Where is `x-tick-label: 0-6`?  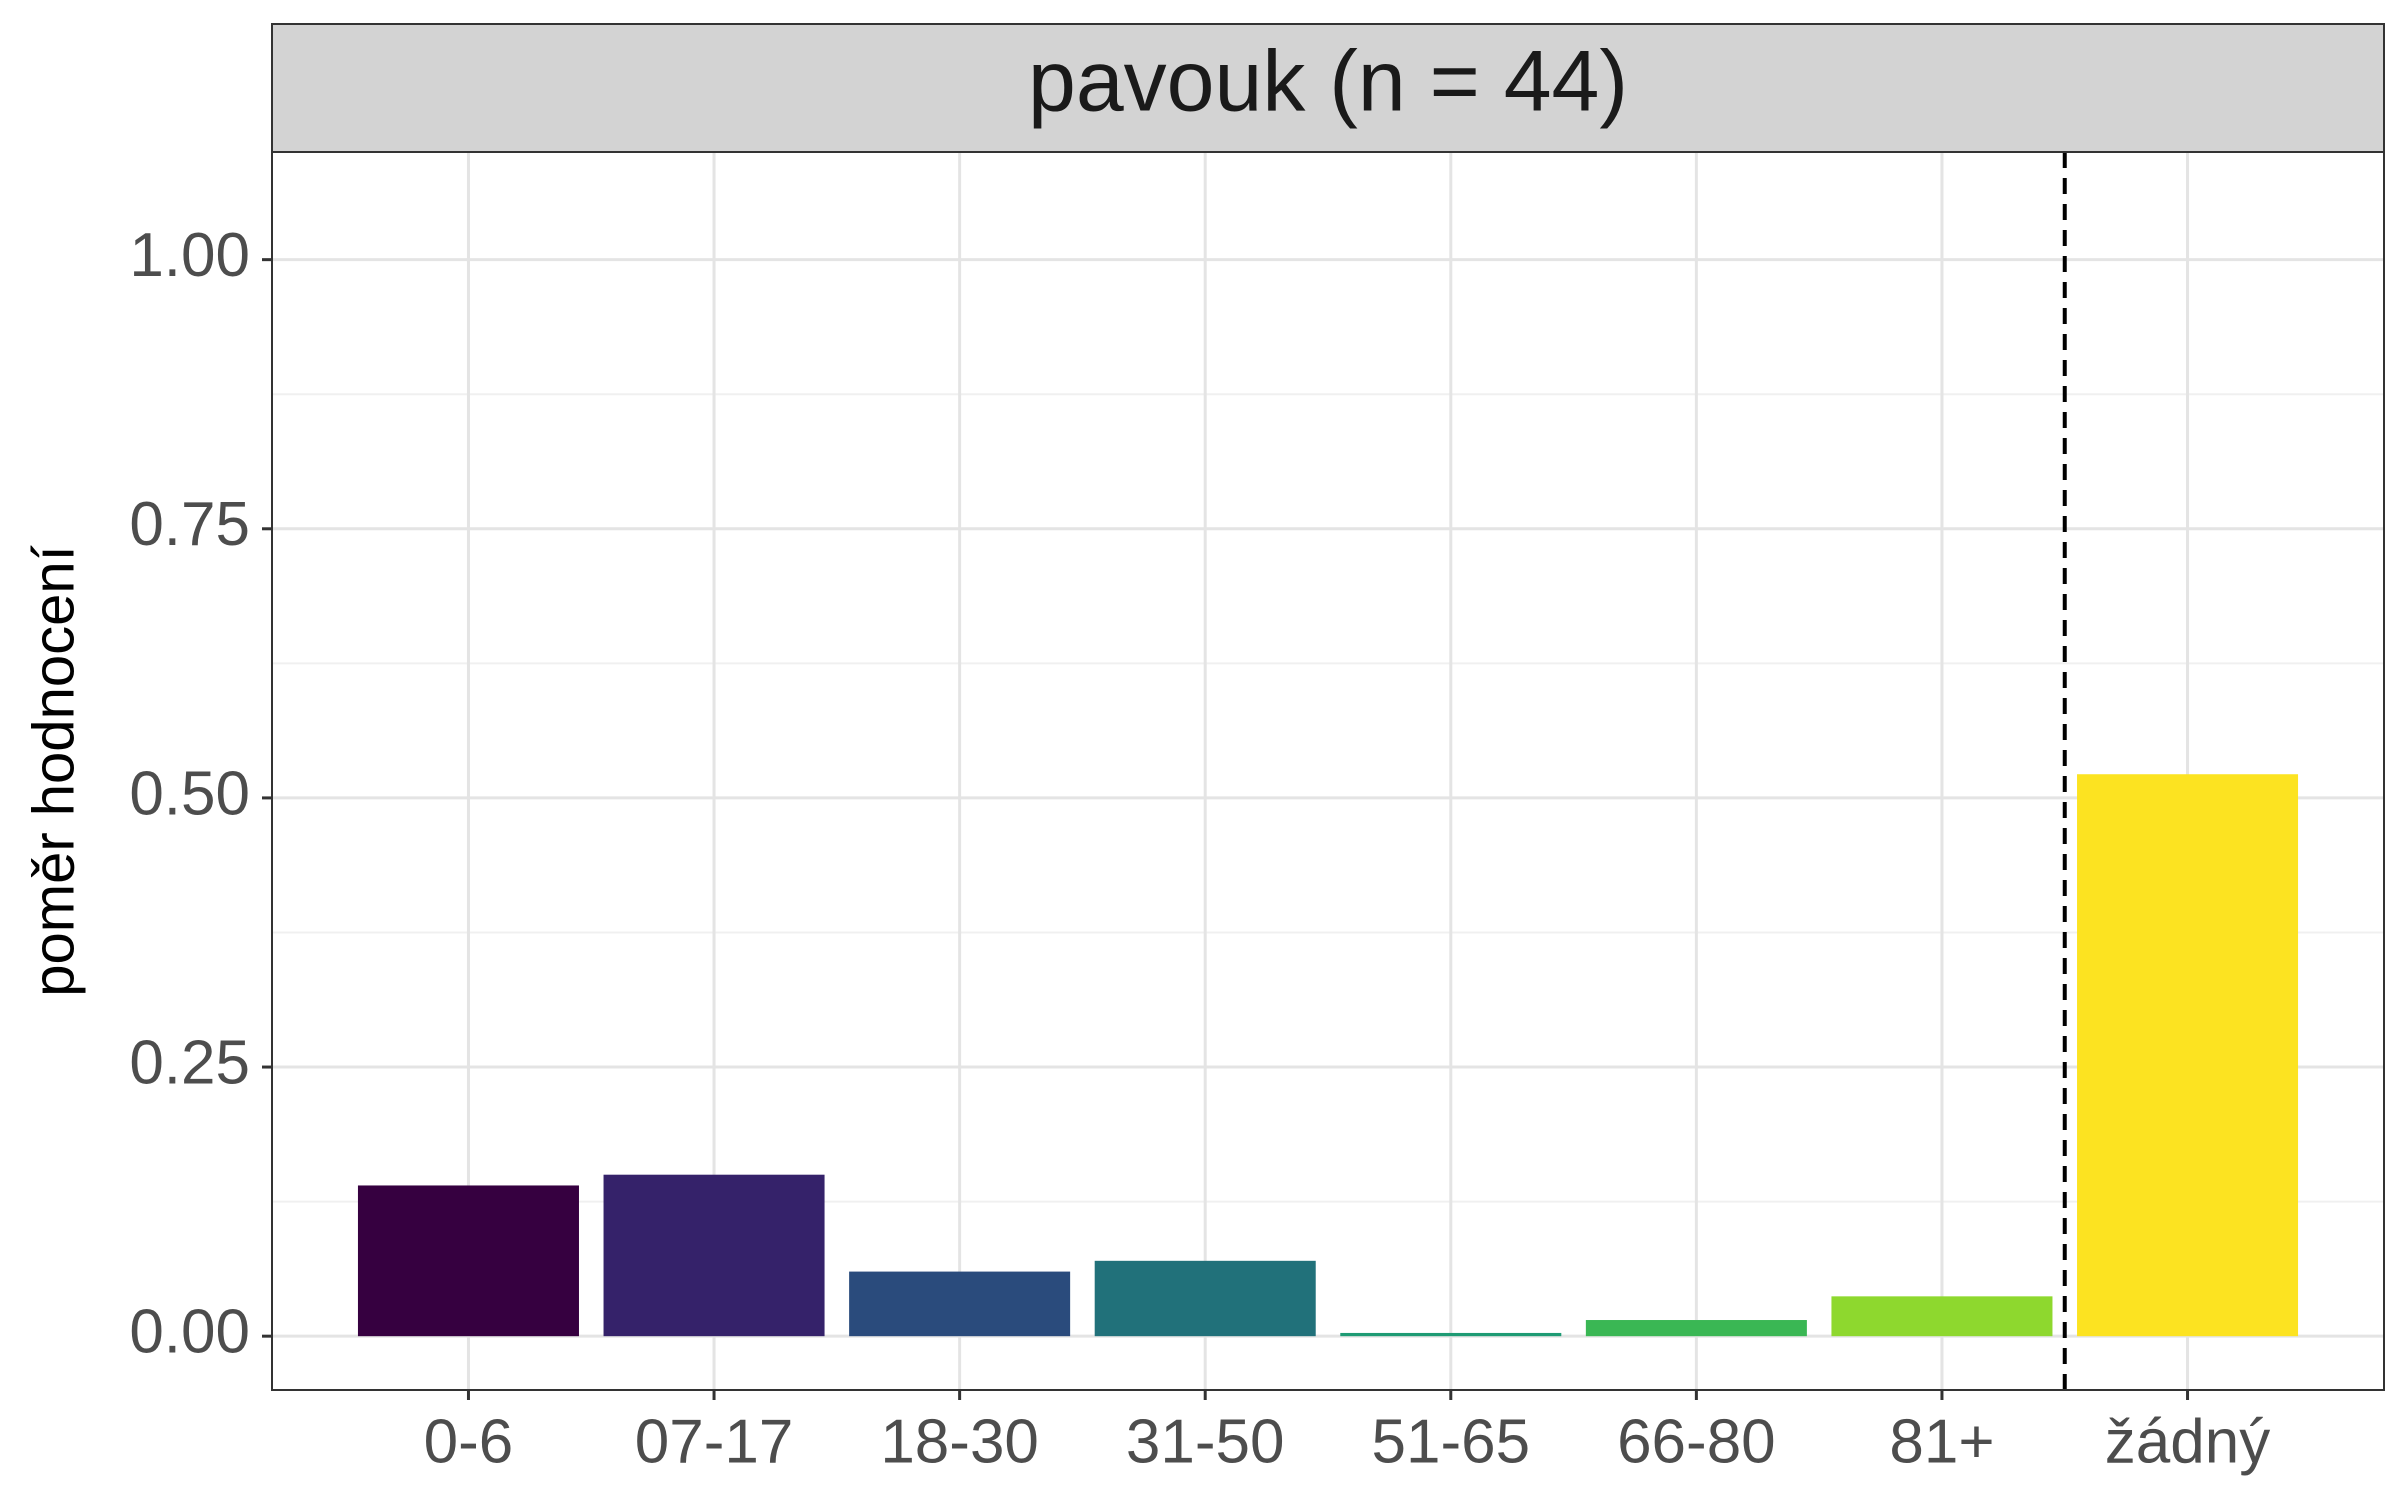
x-tick-label: 0-6 is located at coordinates (469, 1441).